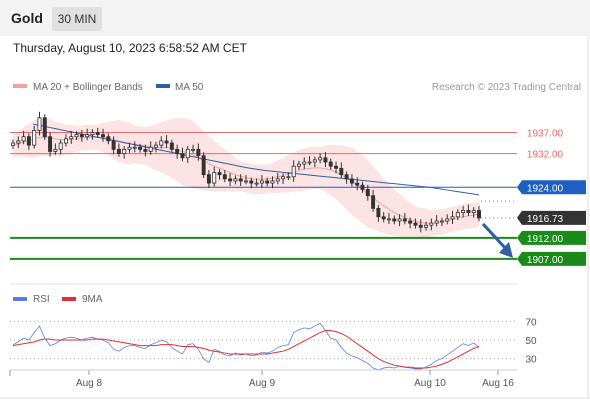 The height and width of the screenshot is (400, 590). What do you see at coordinates (69, 299) in the screenshot?
I see `rsi-ma-legend-swatch` at bounding box center [69, 299].